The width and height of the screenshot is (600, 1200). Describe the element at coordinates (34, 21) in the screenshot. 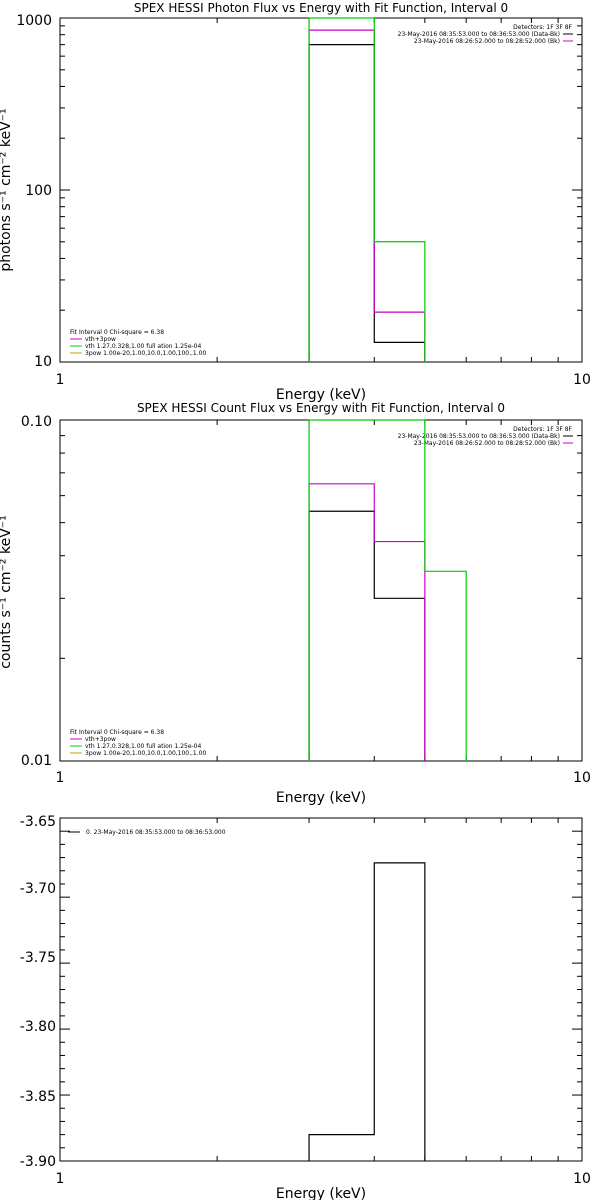

I see `y-tick-label: 1000` at that location.